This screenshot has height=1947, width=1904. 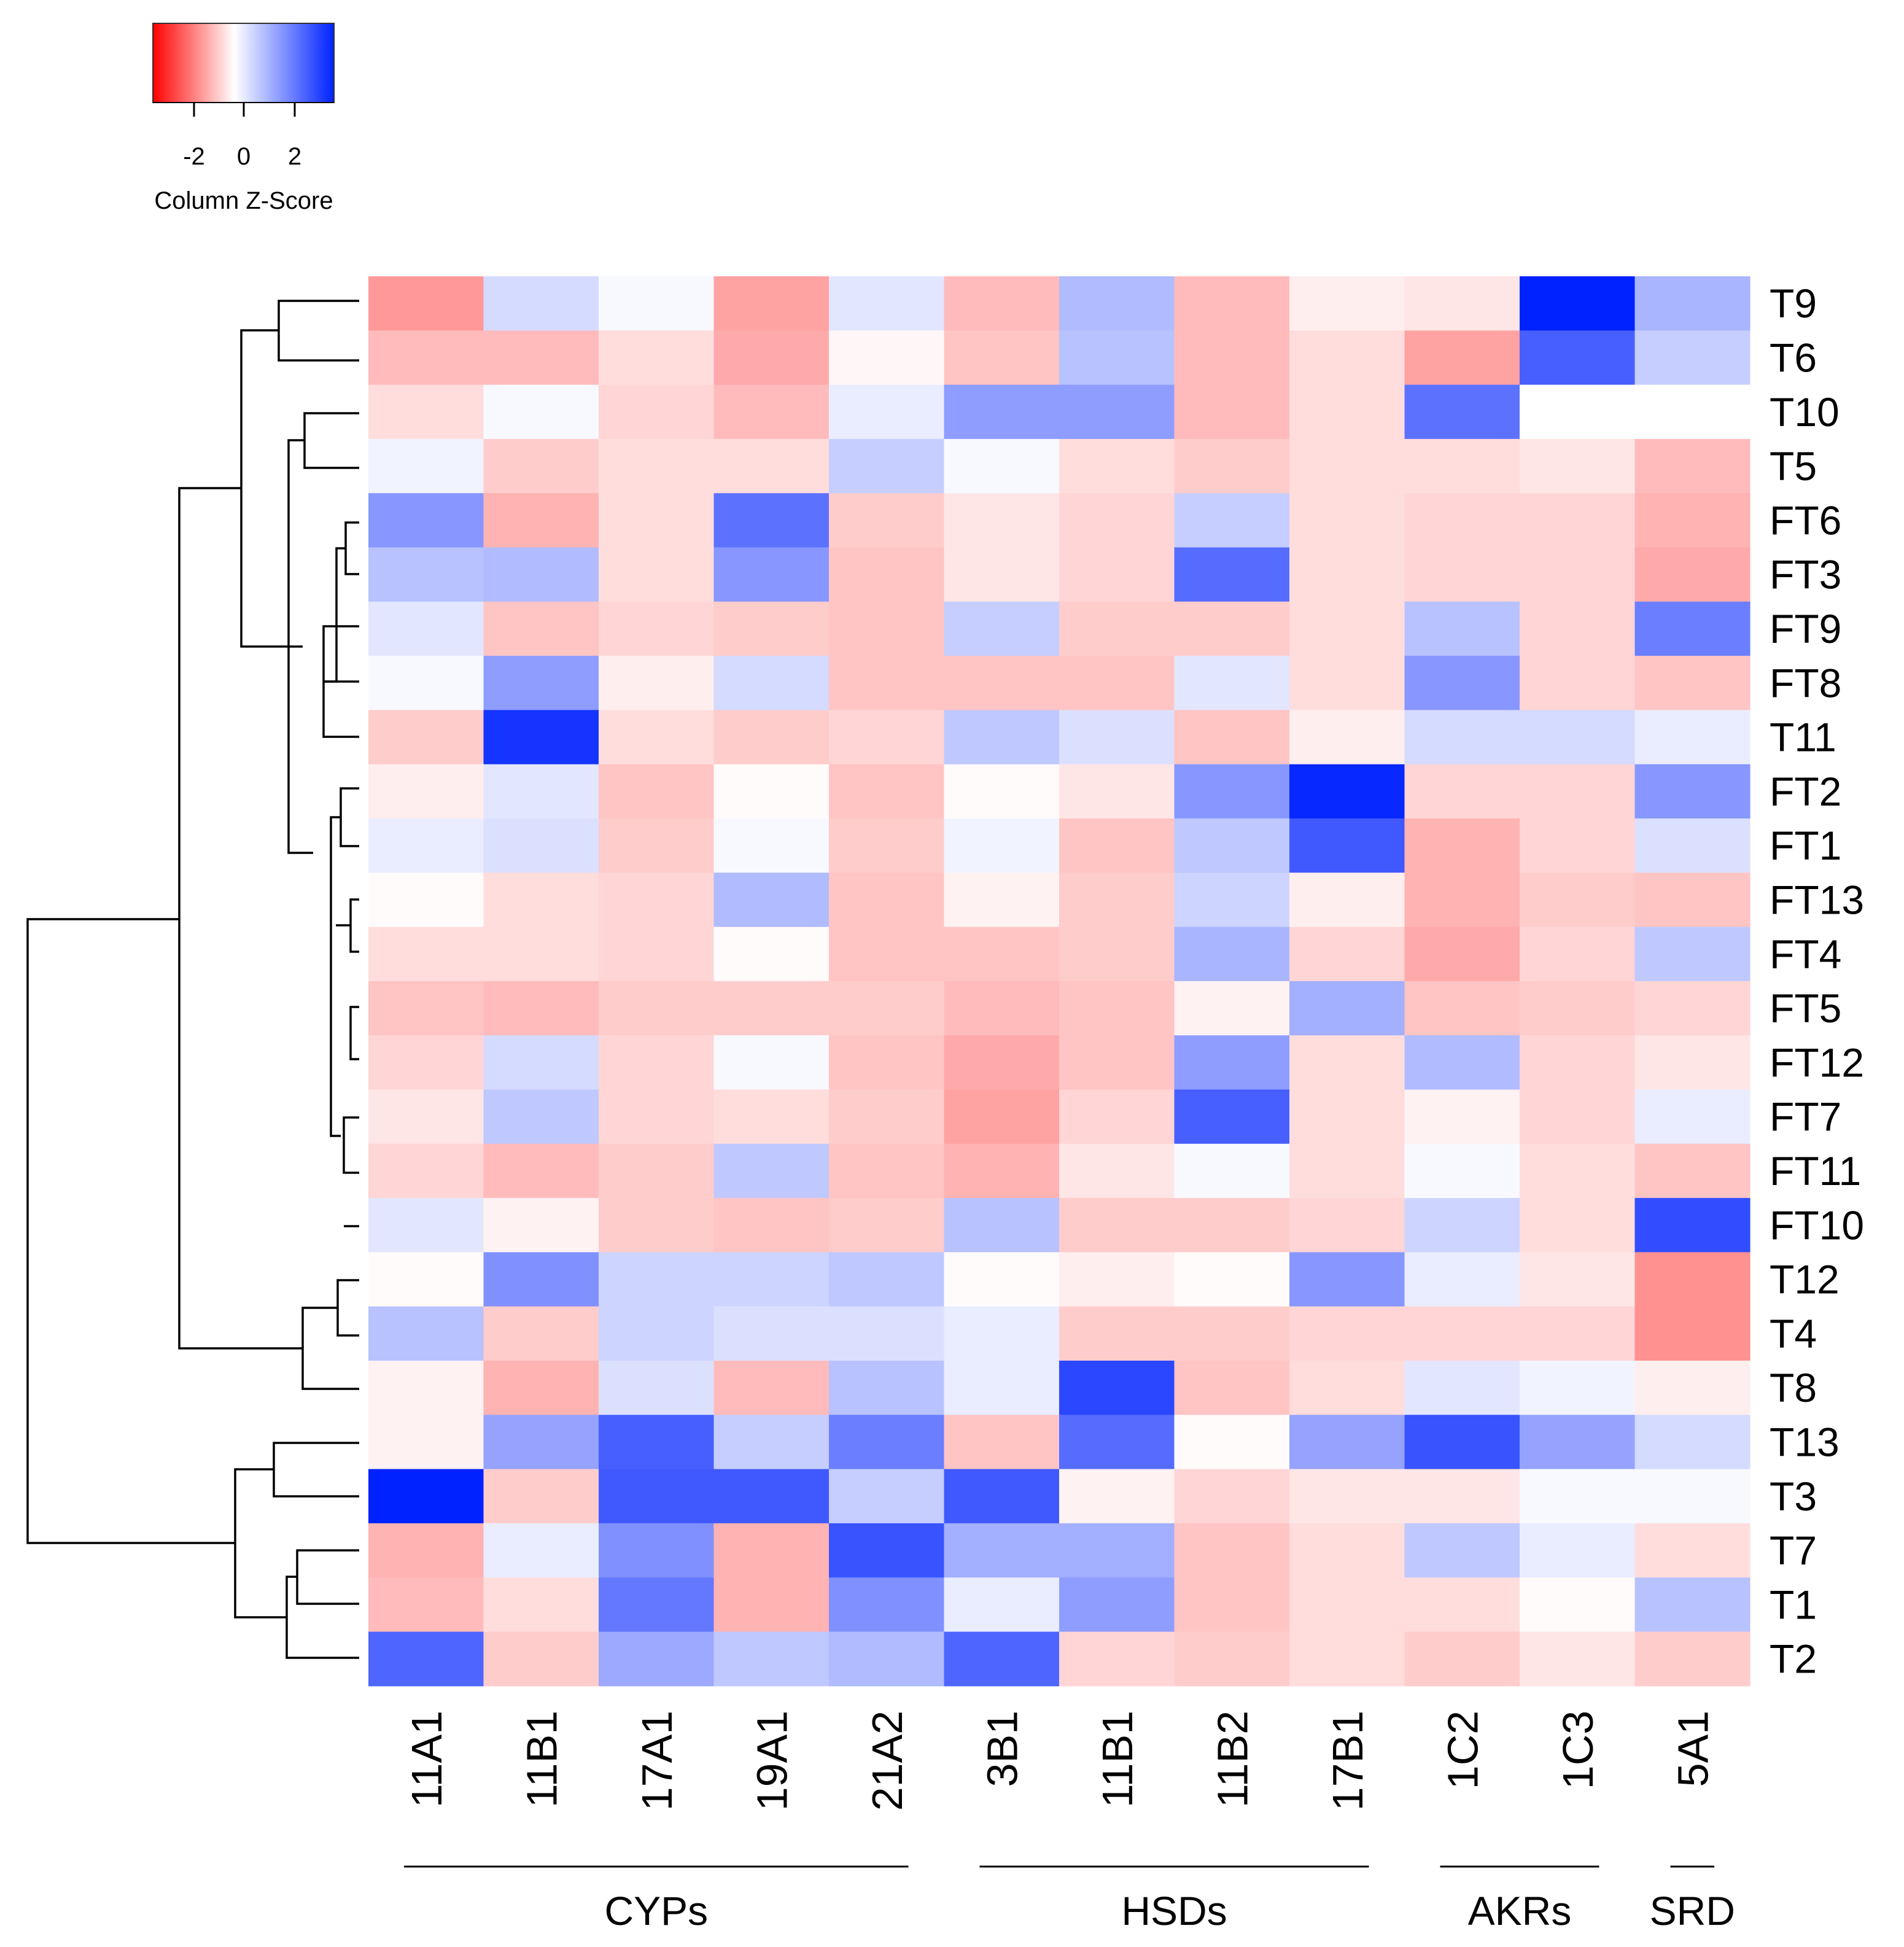 I want to click on column-label: 1C2, so click(x=1462, y=1750).